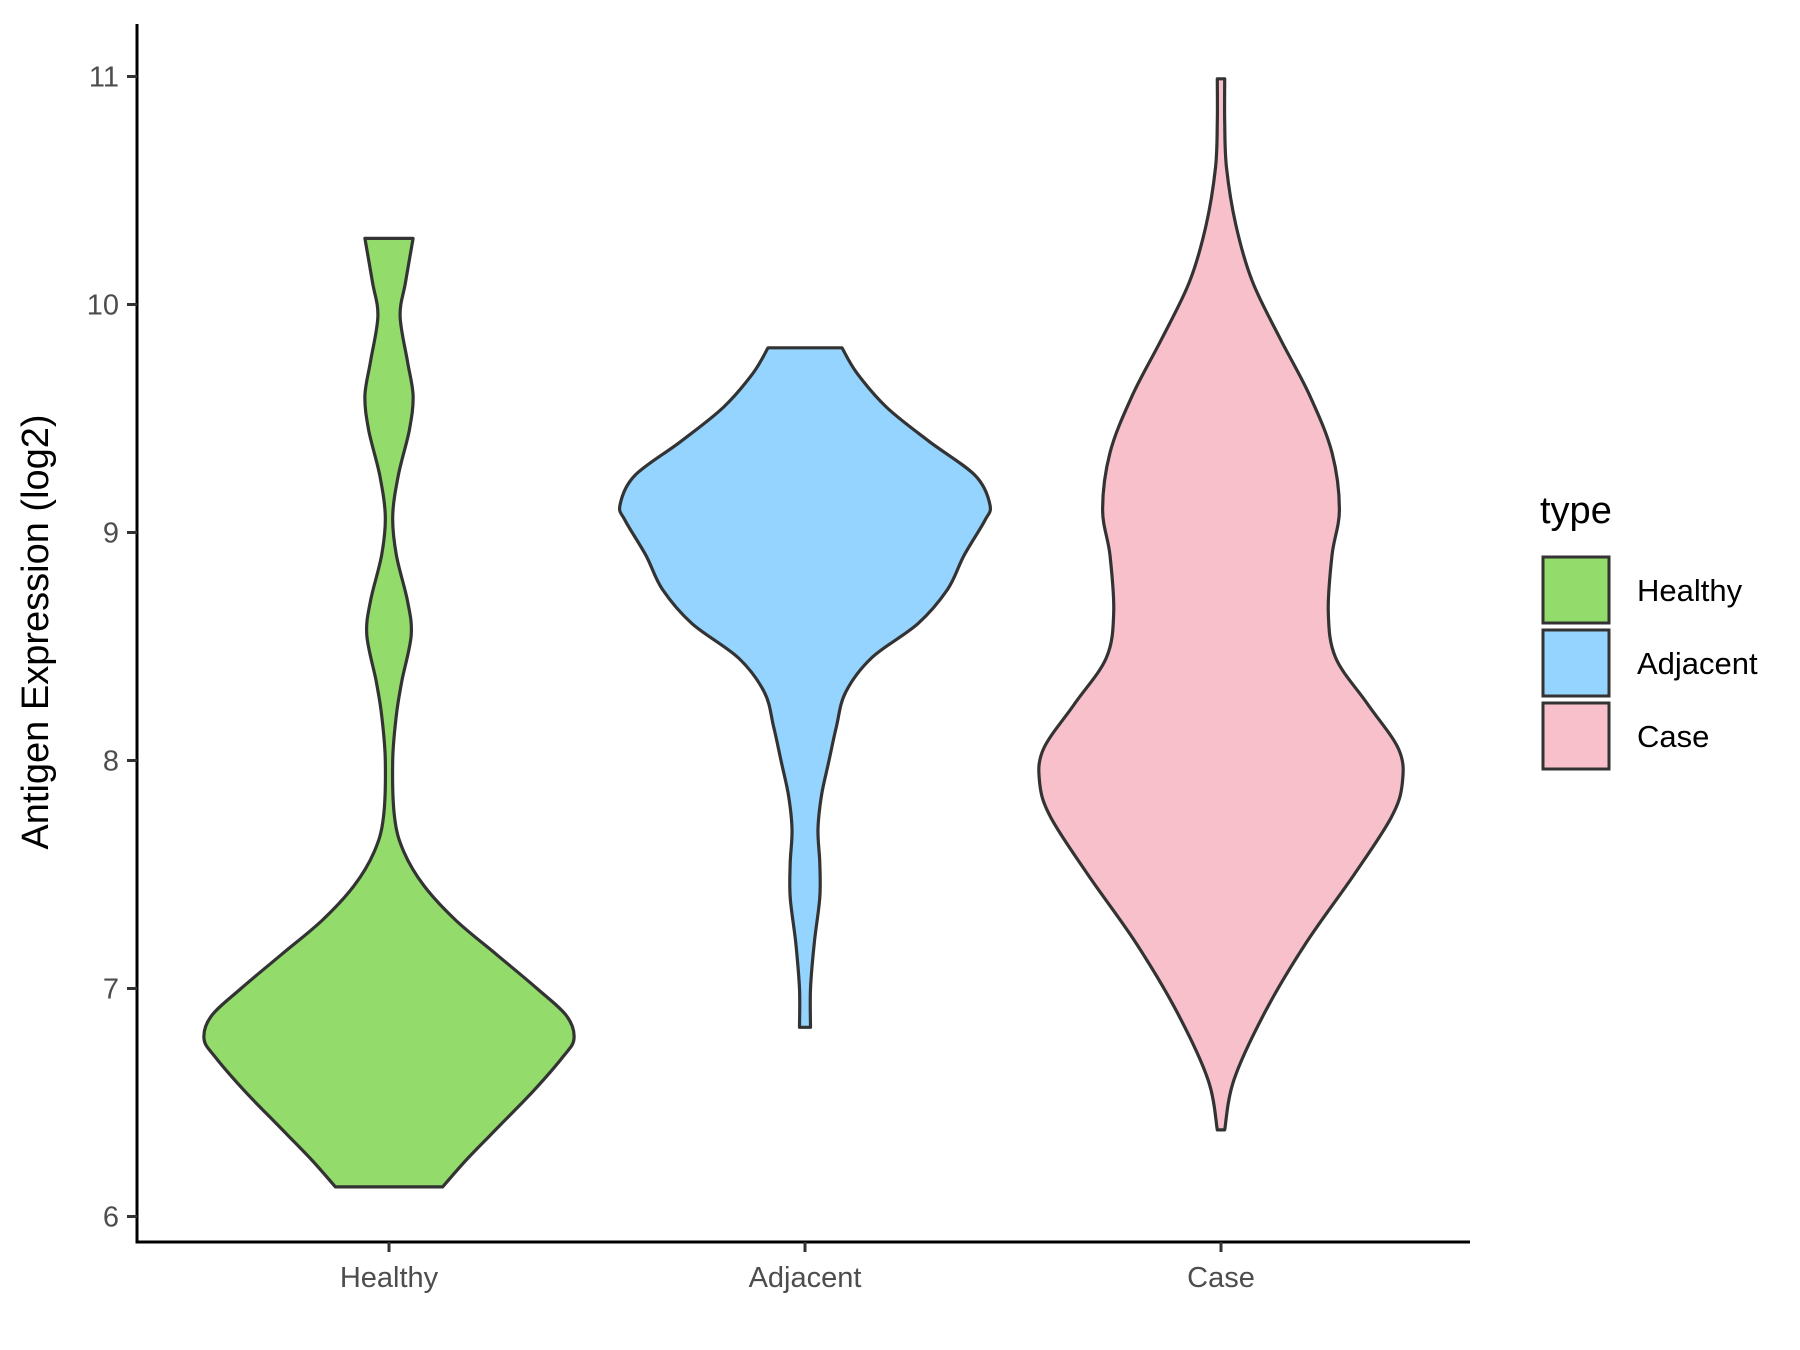 Image resolution: width=1800 pixels, height=1350 pixels. I want to click on y-axis-ticks: 6 7 8 9 10 11, so click(112, 648).